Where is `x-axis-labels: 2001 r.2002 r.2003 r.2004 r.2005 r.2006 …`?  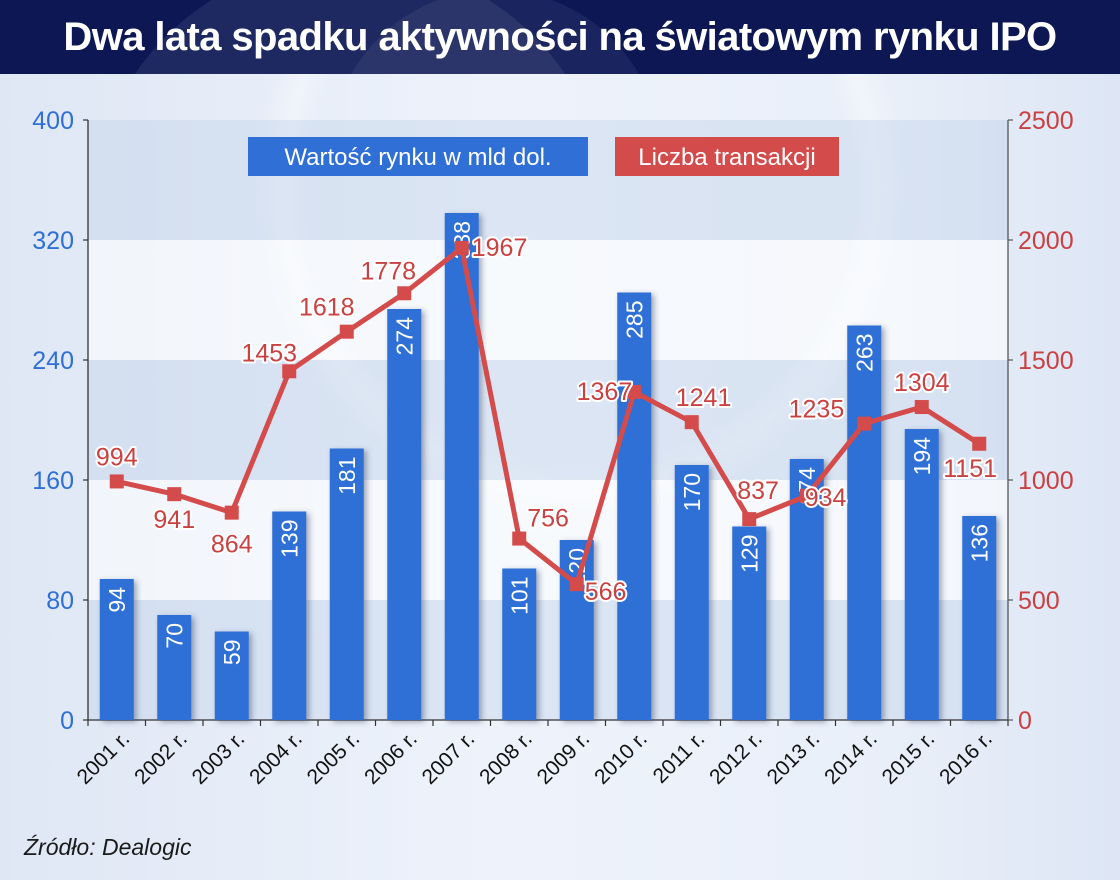
x-axis-labels: 2001 r.2002 r.2003 r.2004 r.2005 r.2006 … is located at coordinates (535, 758).